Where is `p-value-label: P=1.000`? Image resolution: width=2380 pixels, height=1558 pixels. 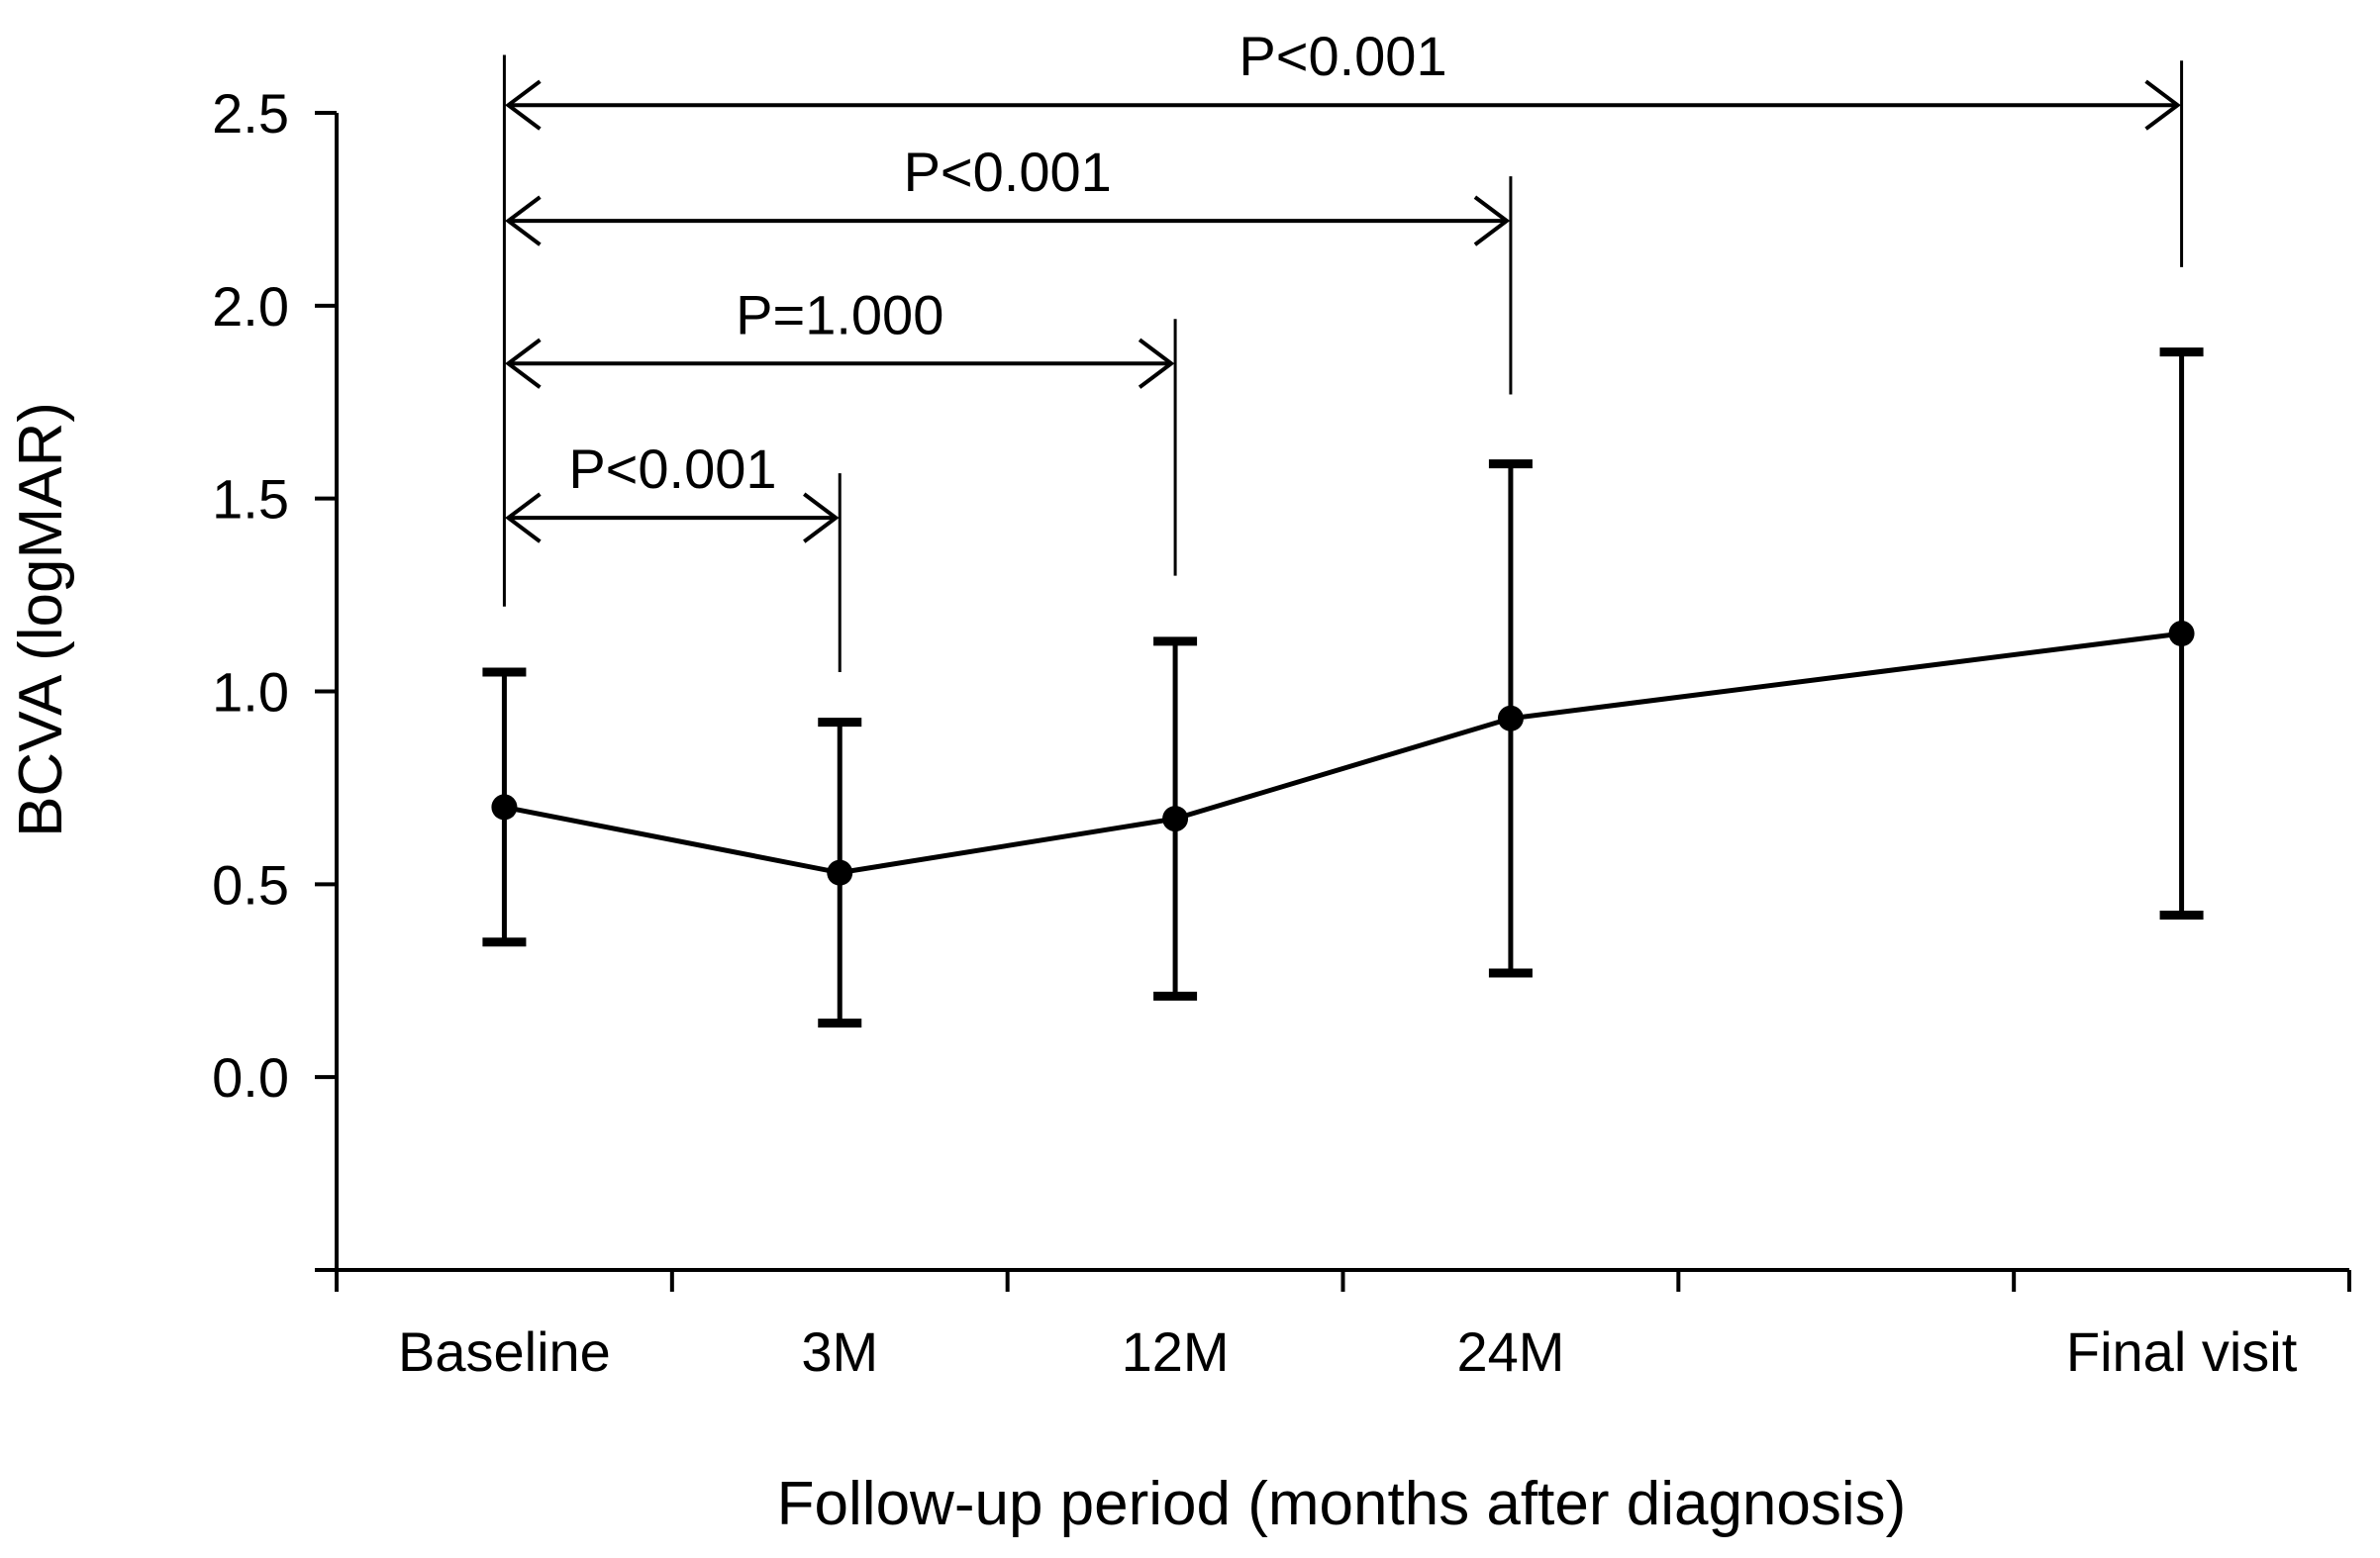
p-value-label: P=1.000 is located at coordinates (839, 314).